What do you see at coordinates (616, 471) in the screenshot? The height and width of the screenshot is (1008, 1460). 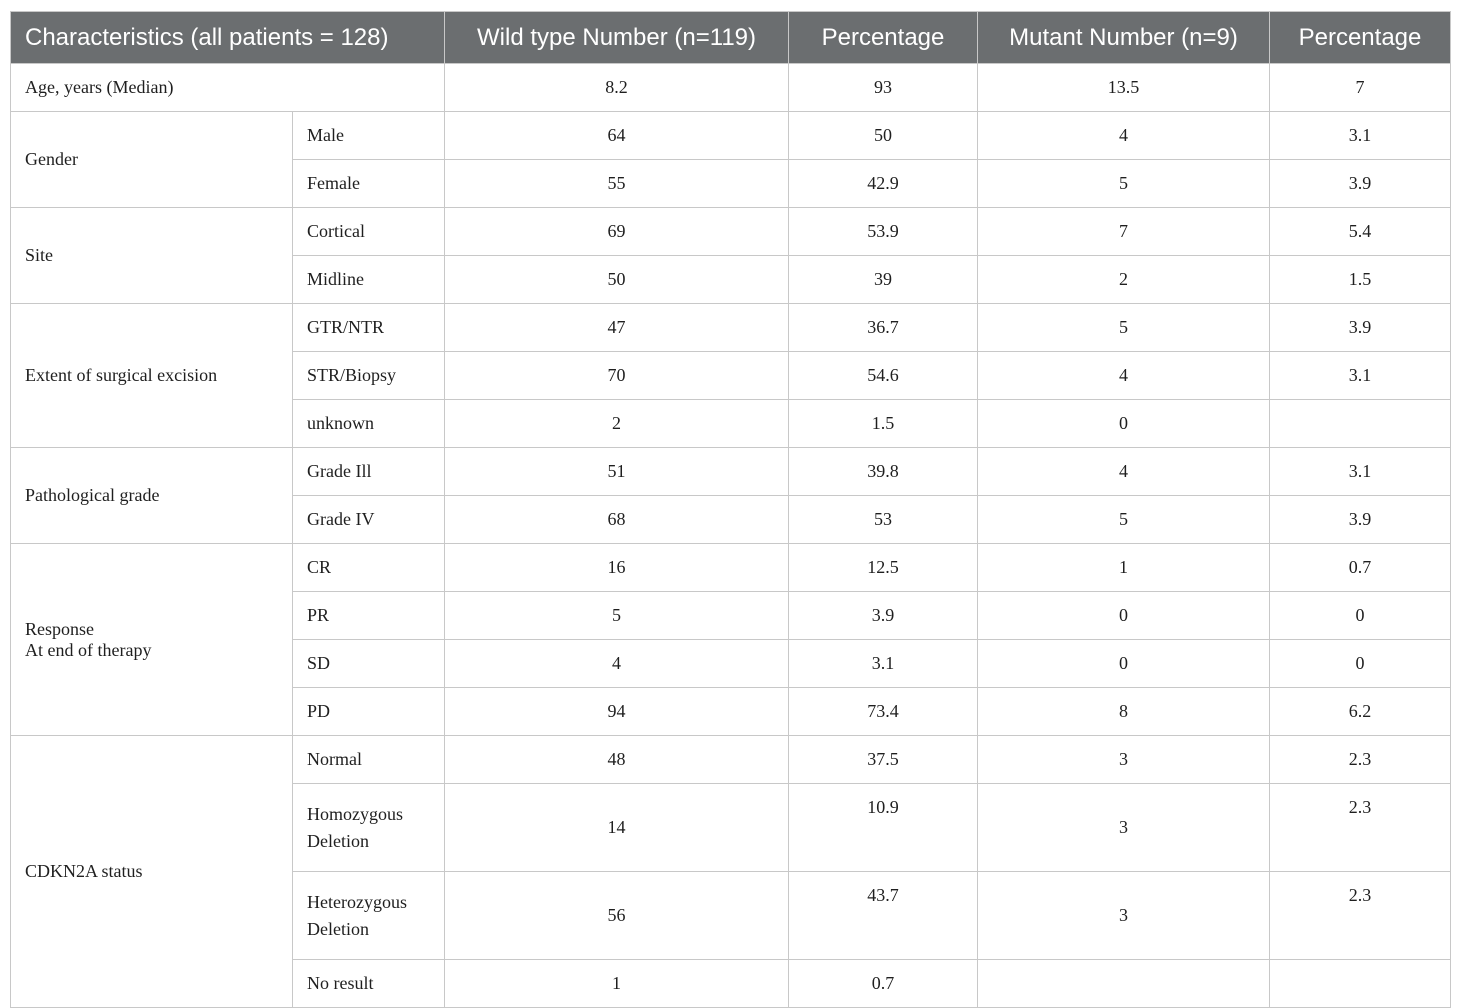 I see `cell-value: 51` at bounding box center [616, 471].